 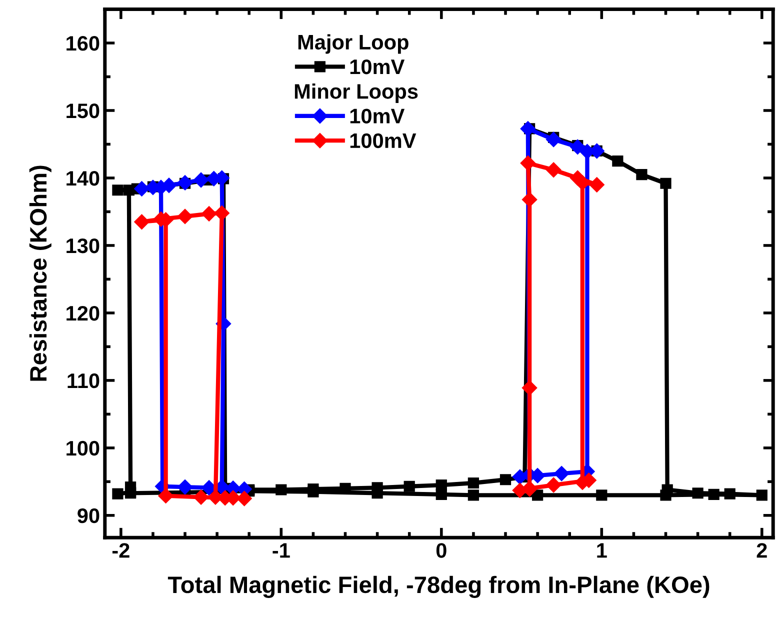 What do you see at coordinates (83, 313) in the screenshot?
I see `y-tick-label: 120` at bounding box center [83, 313].